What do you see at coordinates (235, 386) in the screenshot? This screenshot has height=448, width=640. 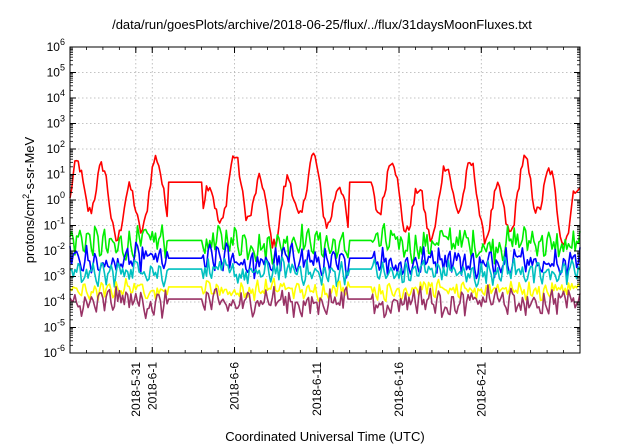 I see `x-tick-label: 2018-6-6` at bounding box center [235, 386].